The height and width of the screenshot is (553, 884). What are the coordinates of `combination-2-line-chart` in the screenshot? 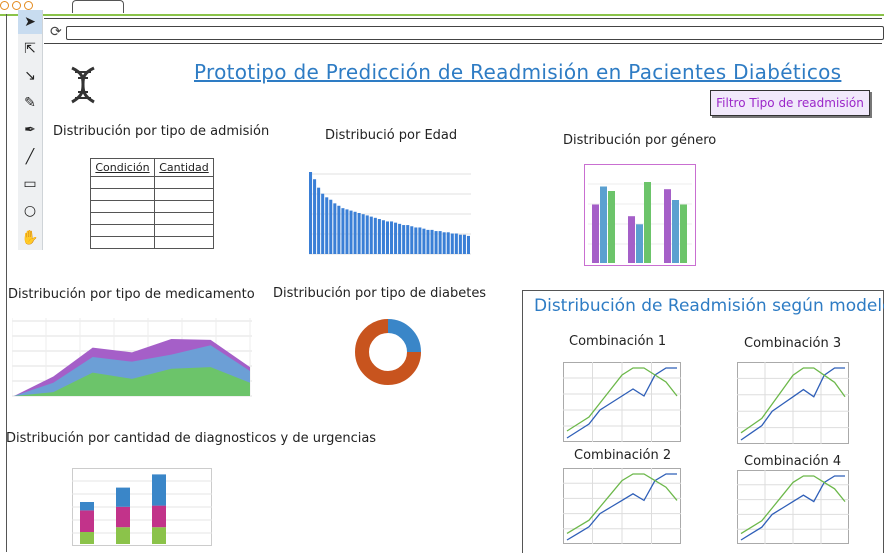 It's located at (622, 506).